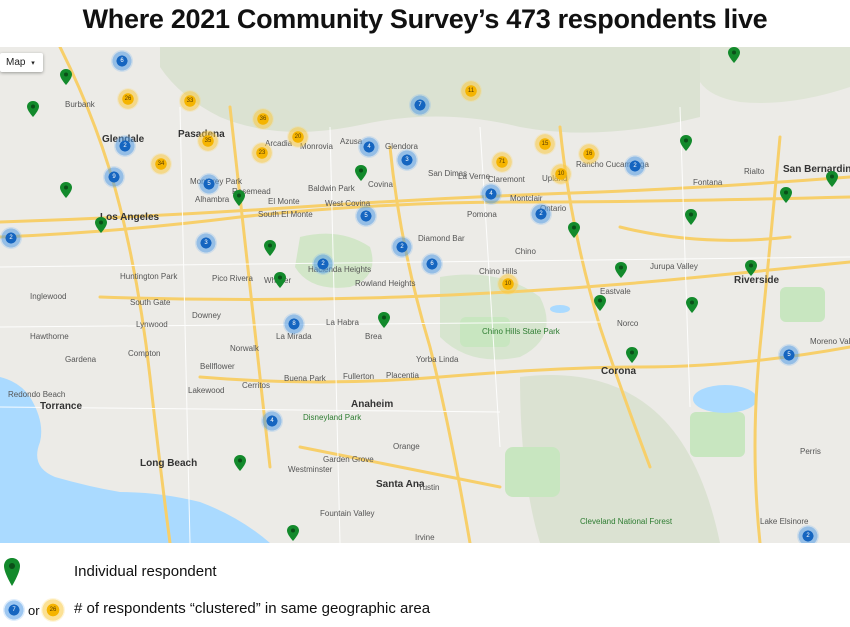 The image size is (850, 627). What do you see at coordinates (212, 199) in the screenshot?
I see `place-label-alhambra: Alhambra` at bounding box center [212, 199].